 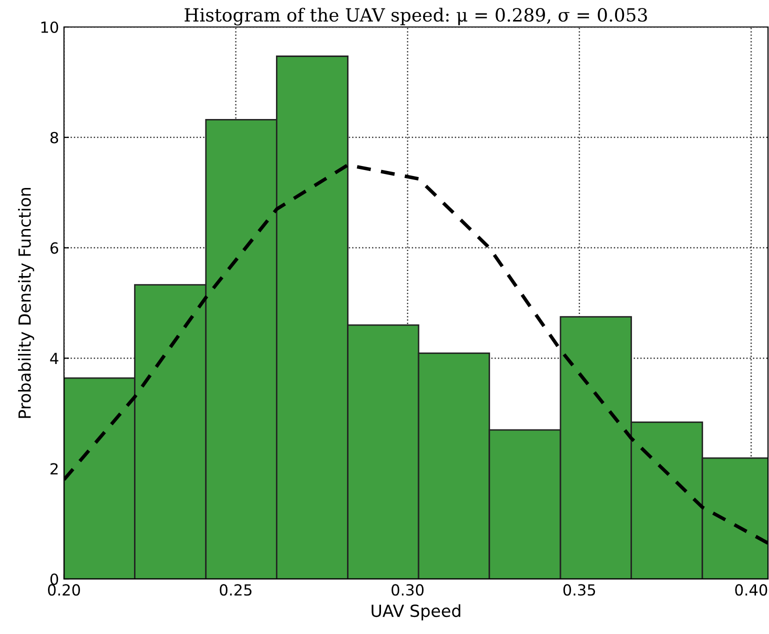 I want to click on chart-title: Histogram of the UAV speed: μ = 0.289, σ = 0.053, so click(x=415, y=17).